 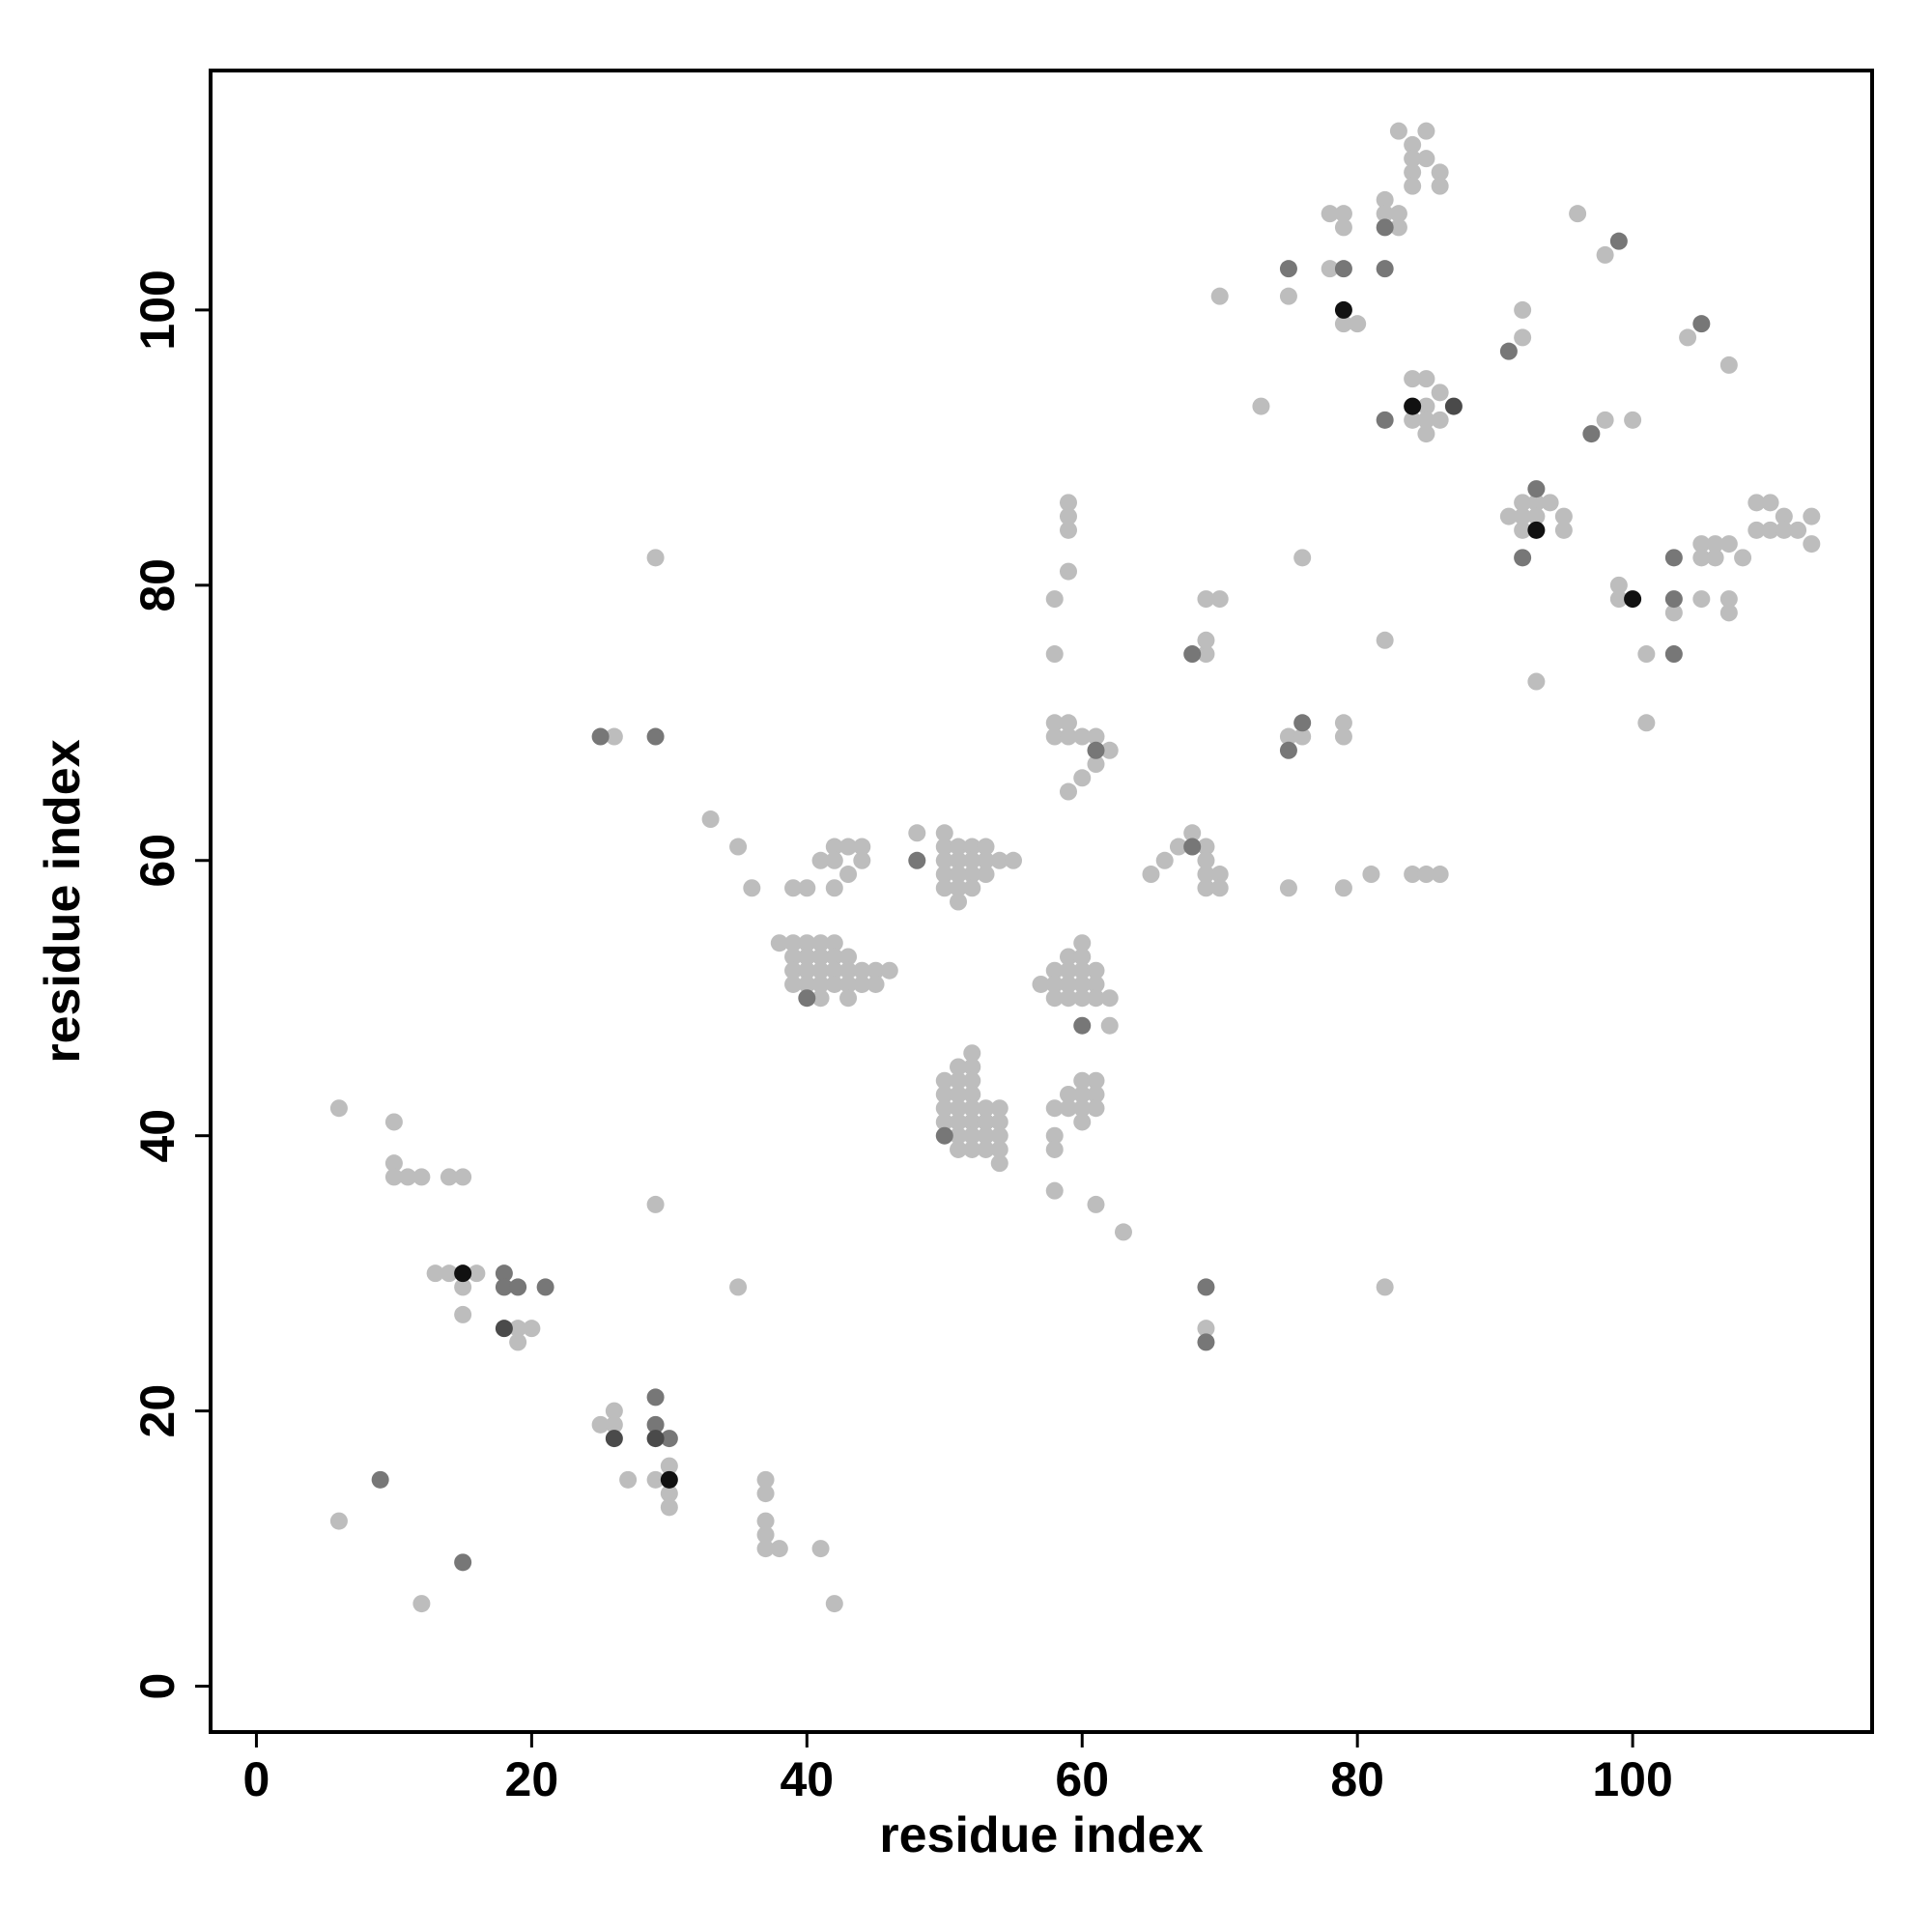 What do you see at coordinates (157, 585) in the screenshot?
I see `y-tick-label: 80` at bounding box center [157, 585].